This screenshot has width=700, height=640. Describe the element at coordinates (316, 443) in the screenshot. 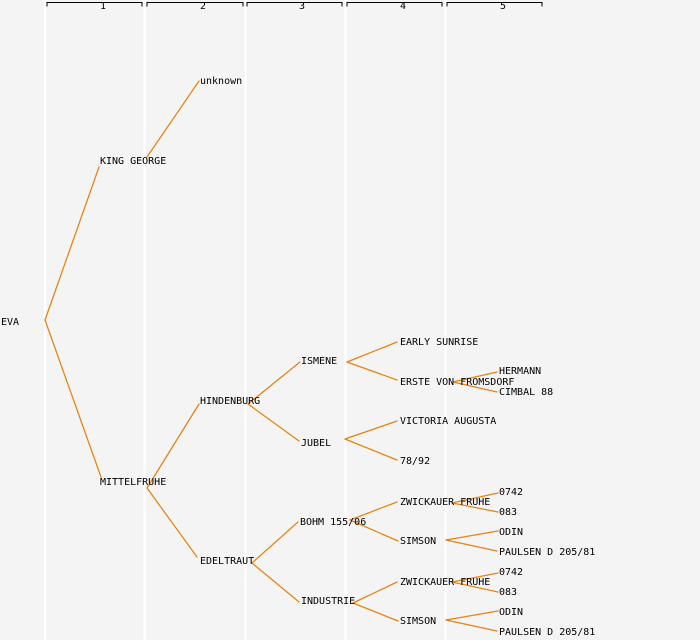

I see `pedigree-node-jubel: JUBEL` at that location.